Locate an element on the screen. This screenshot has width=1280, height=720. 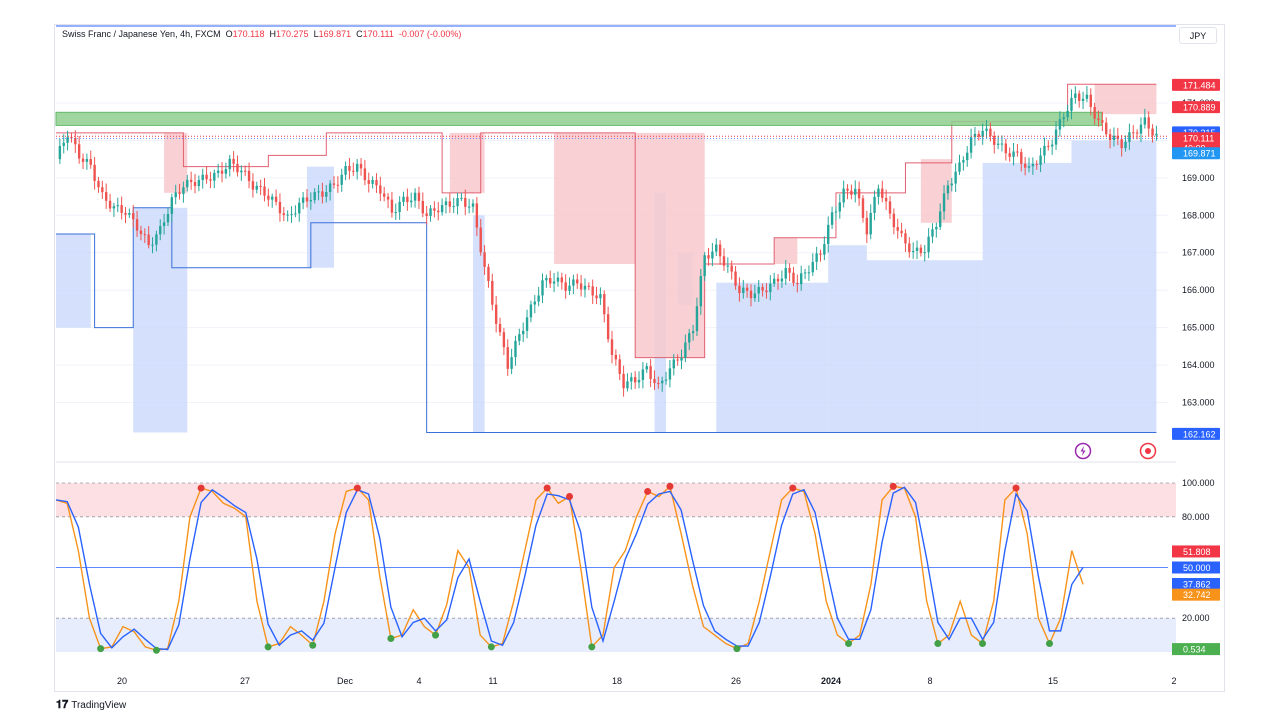
change-value: -0.007 (-0.00%) is located at coordinates (430, 34).